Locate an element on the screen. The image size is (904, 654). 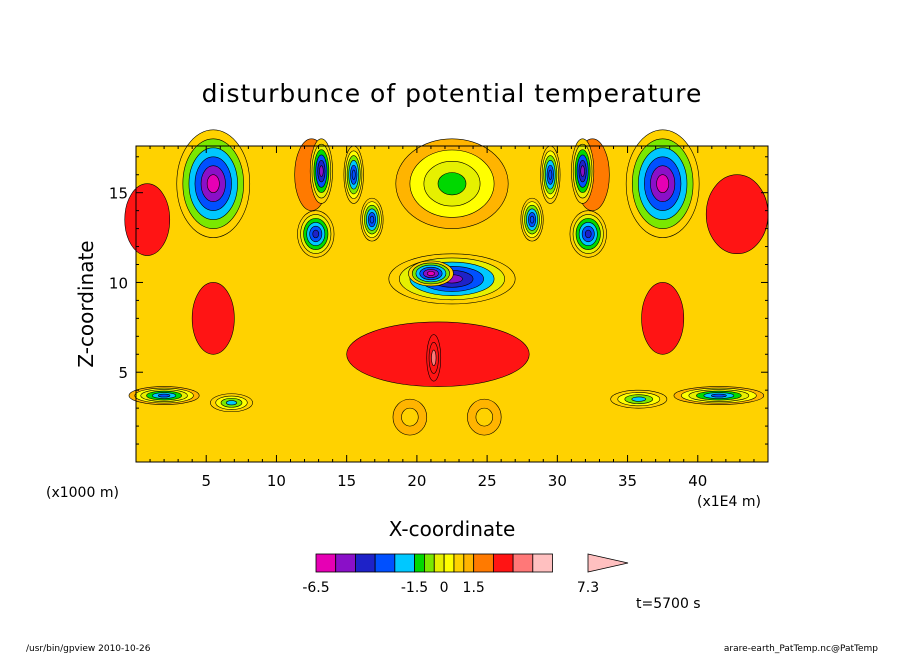
colorbar: -6.5 -1.5 0 1.5 7.3 is located at coordinates (465, 574).